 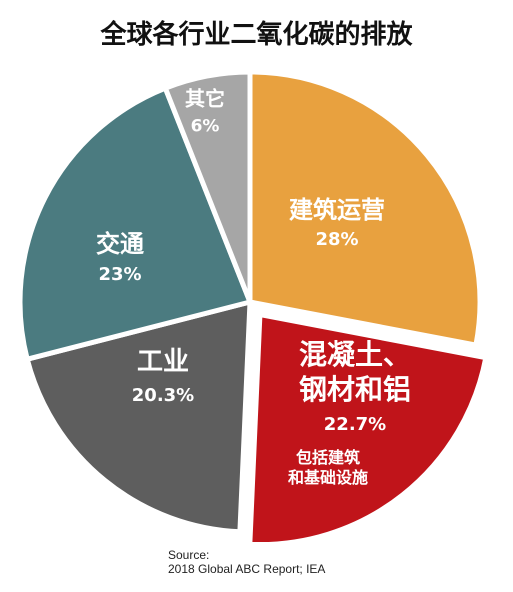 I want to click on slice-label: 交通, so click(x=120, y=244).